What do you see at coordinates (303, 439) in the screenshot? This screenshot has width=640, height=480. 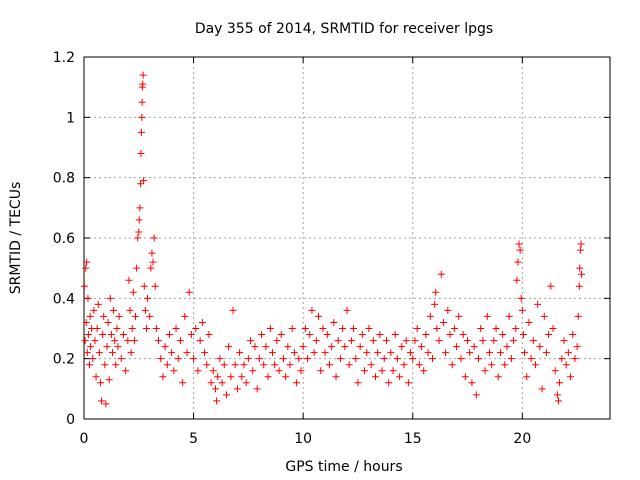 I see `x-tick-label: 10` at bounding box center [303, 439].